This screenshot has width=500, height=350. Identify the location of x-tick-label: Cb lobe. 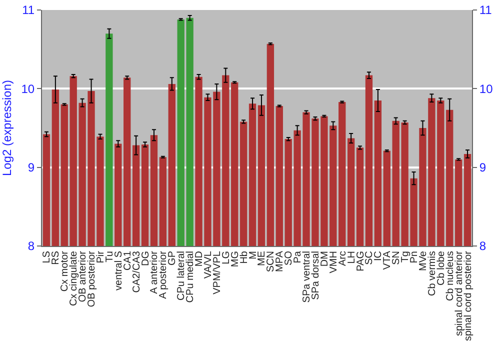
(441, 268).